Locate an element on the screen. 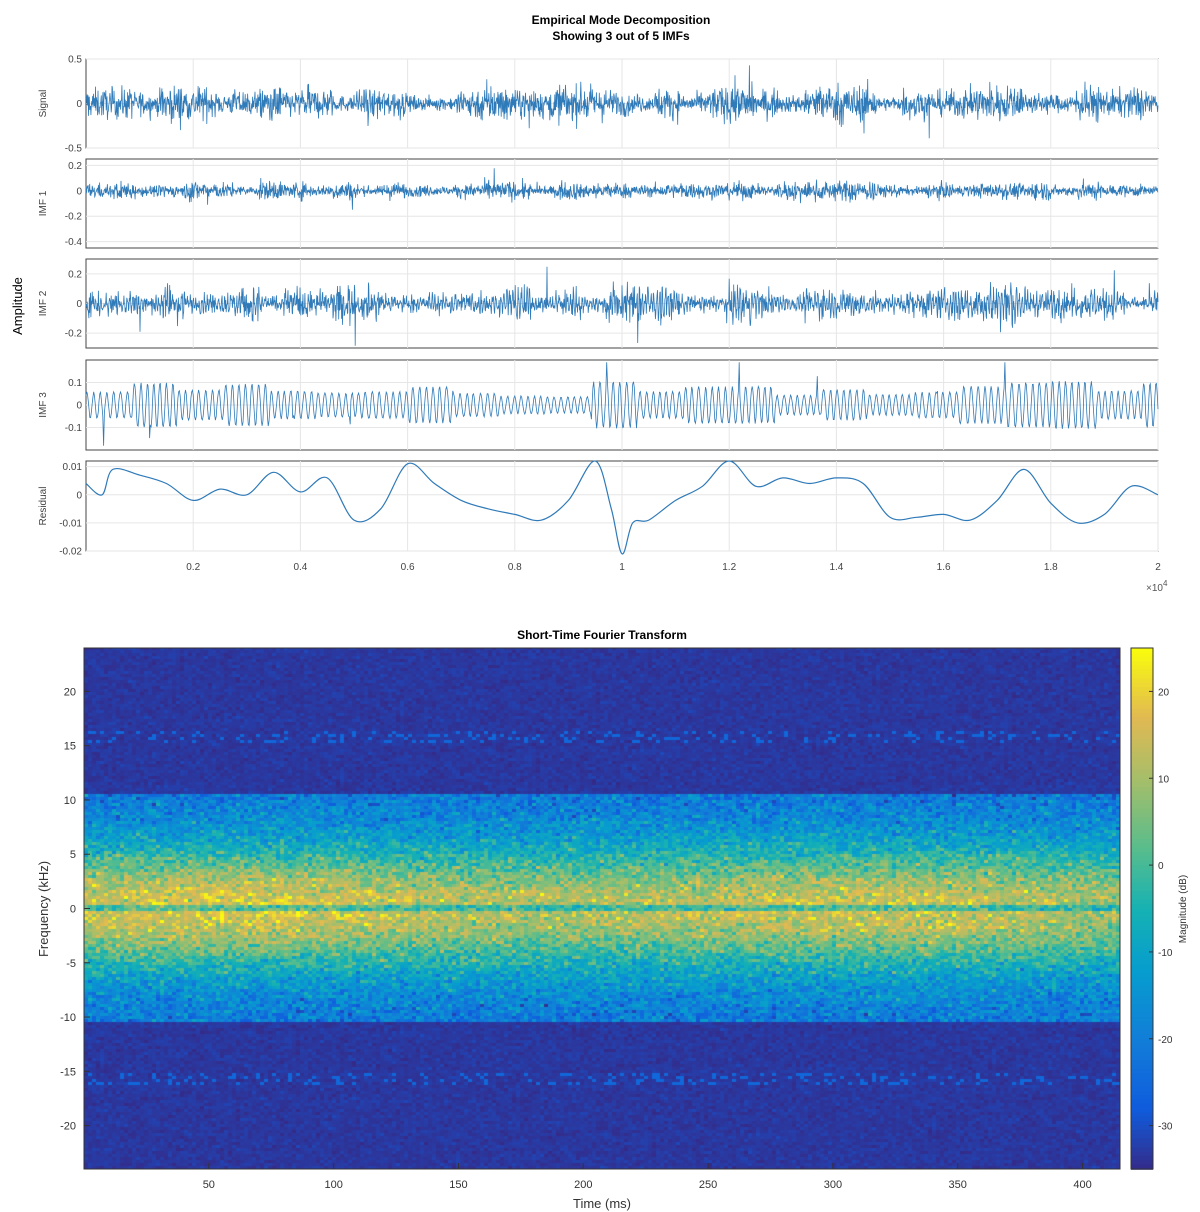 The width and height of the screenshot is (1200, 1212). emd-panel-residual: 0.01 0 -0.01 -0.02 Residual is located at coordinates (598, 509).